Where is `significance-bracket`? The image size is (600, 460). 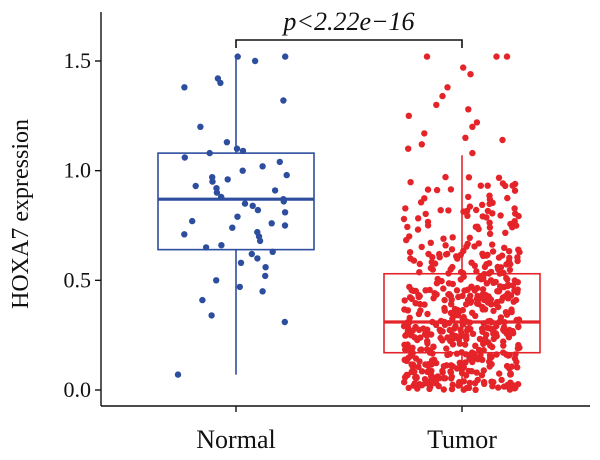 significance-bracket is located at coordinates (349, 43).